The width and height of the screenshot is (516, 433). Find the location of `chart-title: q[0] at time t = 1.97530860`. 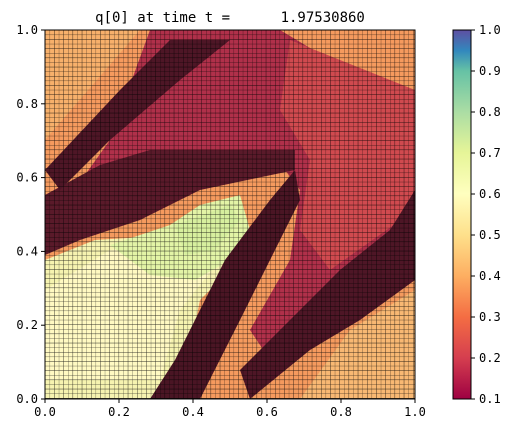

chart-title: q[0] at time t = 1.97530860 is located at coordinates (230, 18).